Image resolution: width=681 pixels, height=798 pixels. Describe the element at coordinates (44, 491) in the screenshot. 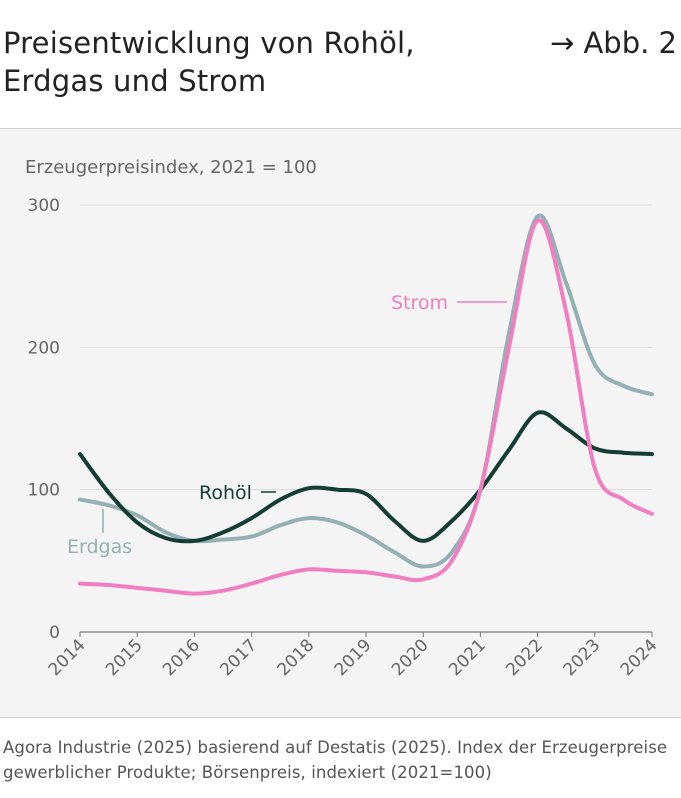

I see `y-tick-100: 100` at that location.